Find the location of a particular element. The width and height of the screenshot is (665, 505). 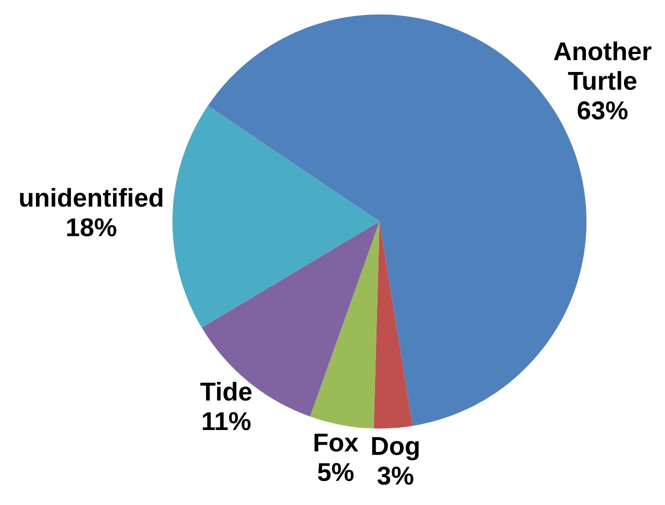

slice-label: Tide is located at coordinates (226, 391).